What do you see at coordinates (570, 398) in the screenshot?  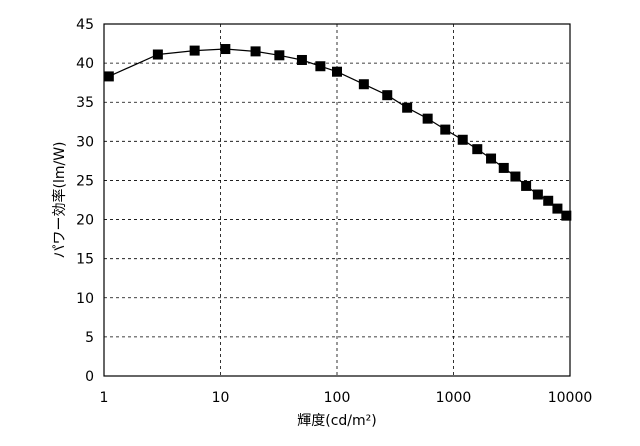 I see `x-tick-label: 10000` at bounding box center [570, 398].